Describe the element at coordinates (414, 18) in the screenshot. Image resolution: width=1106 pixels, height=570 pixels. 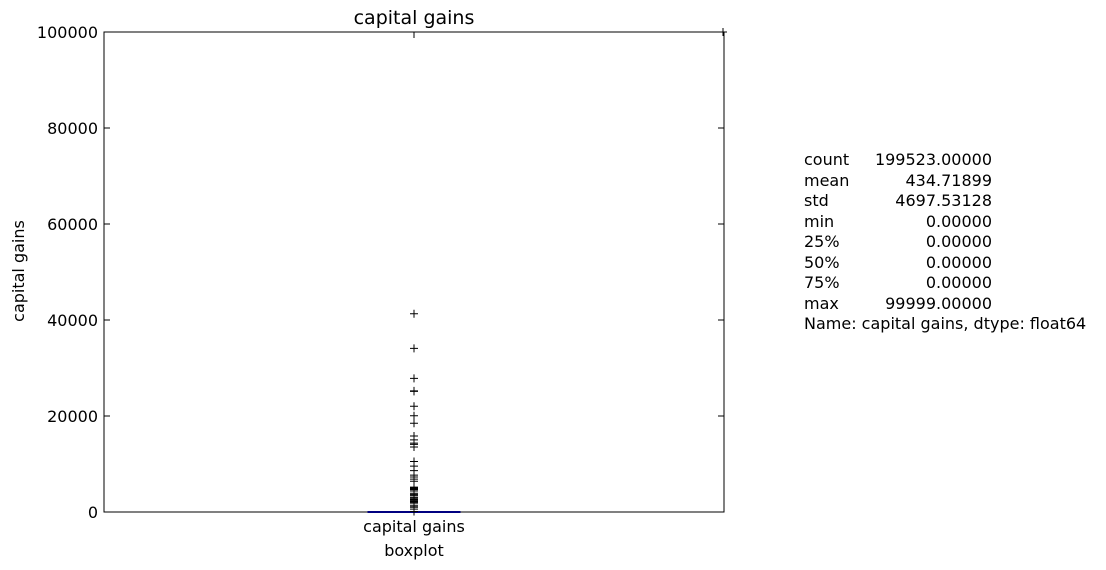
I see `chart-title: capital gains` at that location.